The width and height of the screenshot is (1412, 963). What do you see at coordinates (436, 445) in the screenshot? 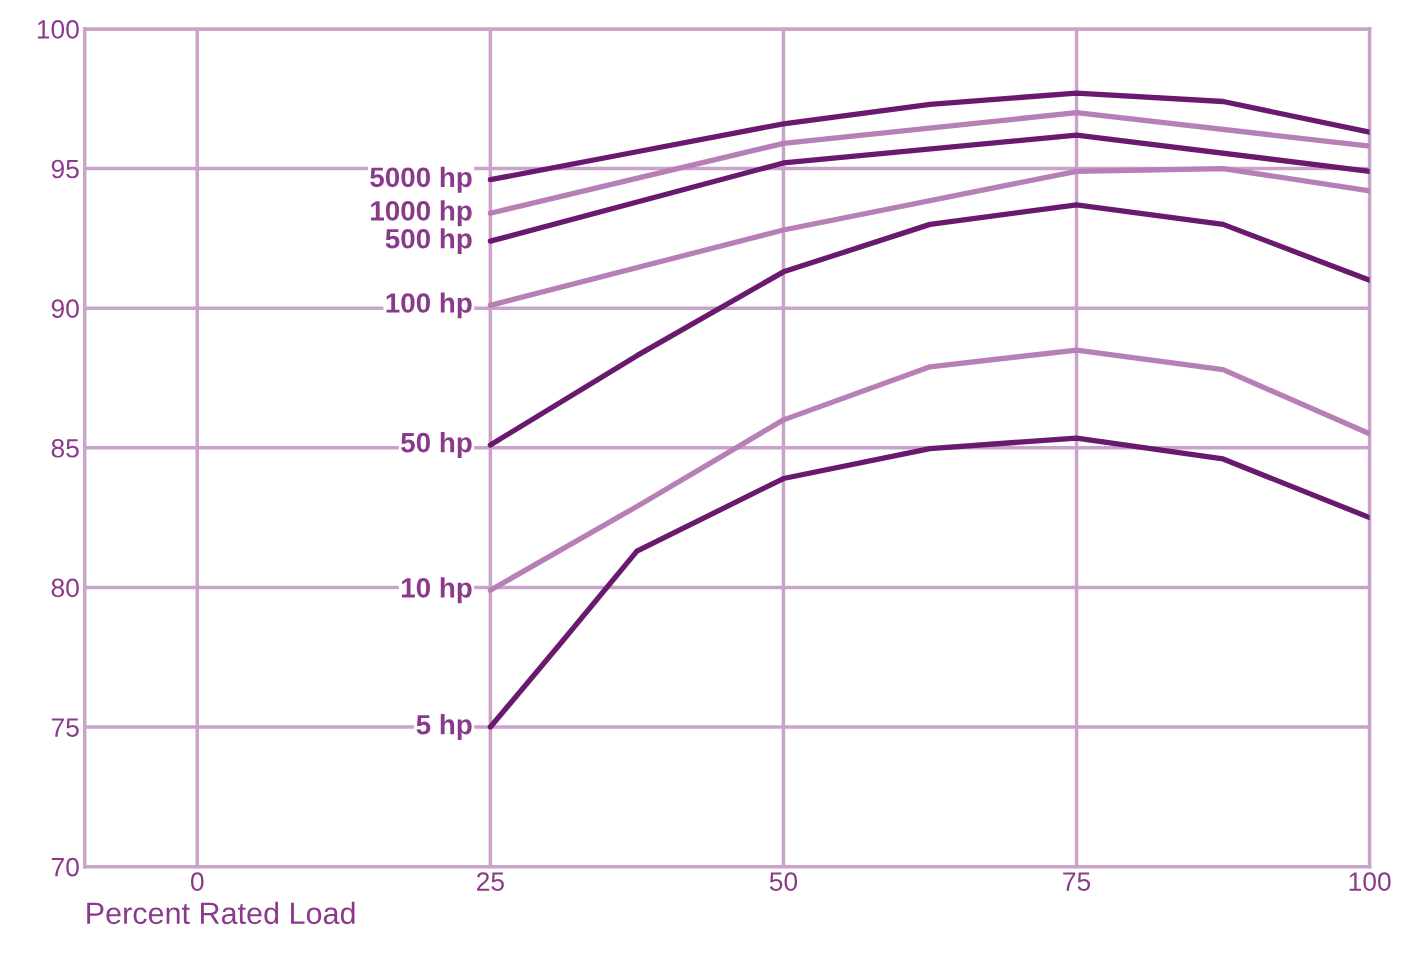
I see `series-label: 50 hp` at bounding box center [436, 445].